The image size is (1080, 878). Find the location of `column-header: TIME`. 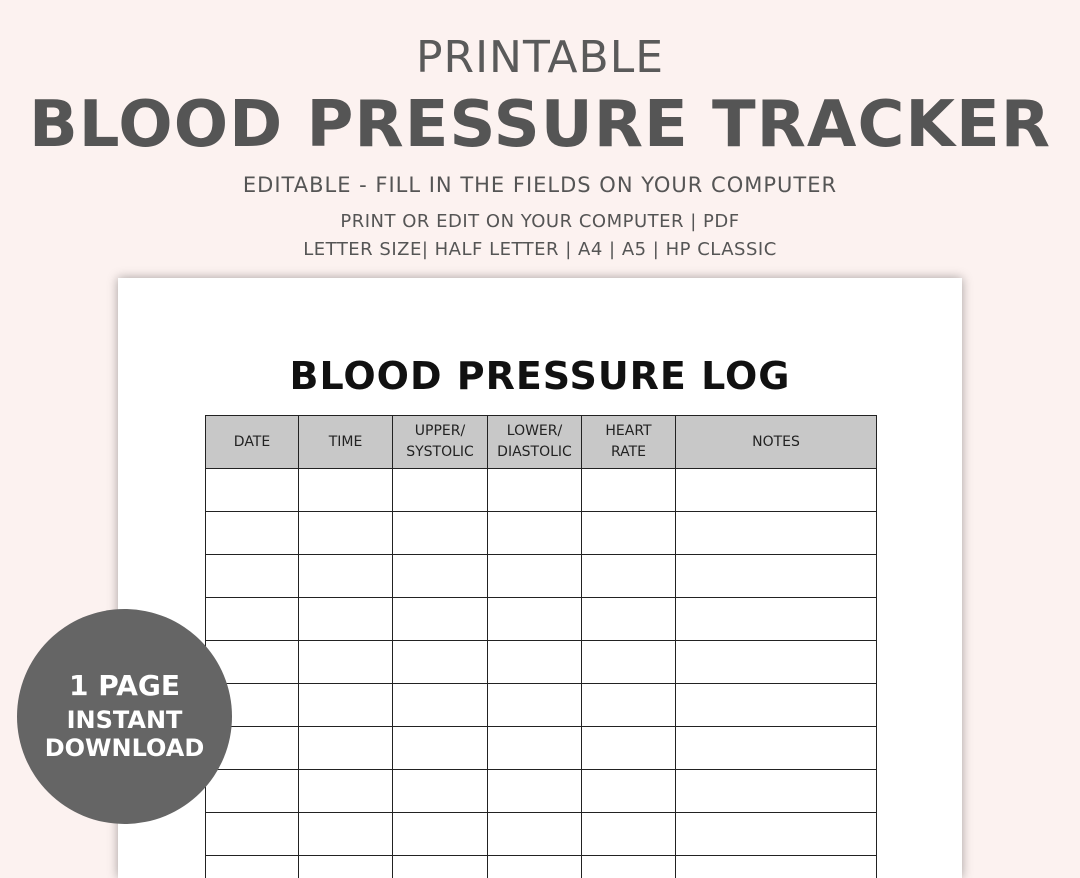

column-header: TIME is located at coordinates (346, 442).